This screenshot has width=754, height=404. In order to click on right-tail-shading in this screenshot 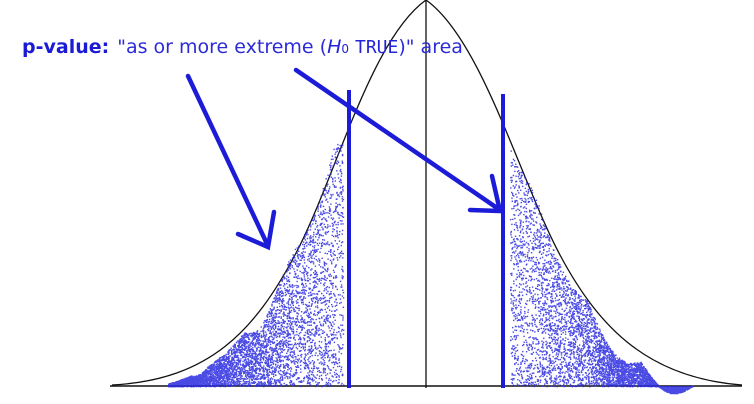, I will do `click(602, 272)`.